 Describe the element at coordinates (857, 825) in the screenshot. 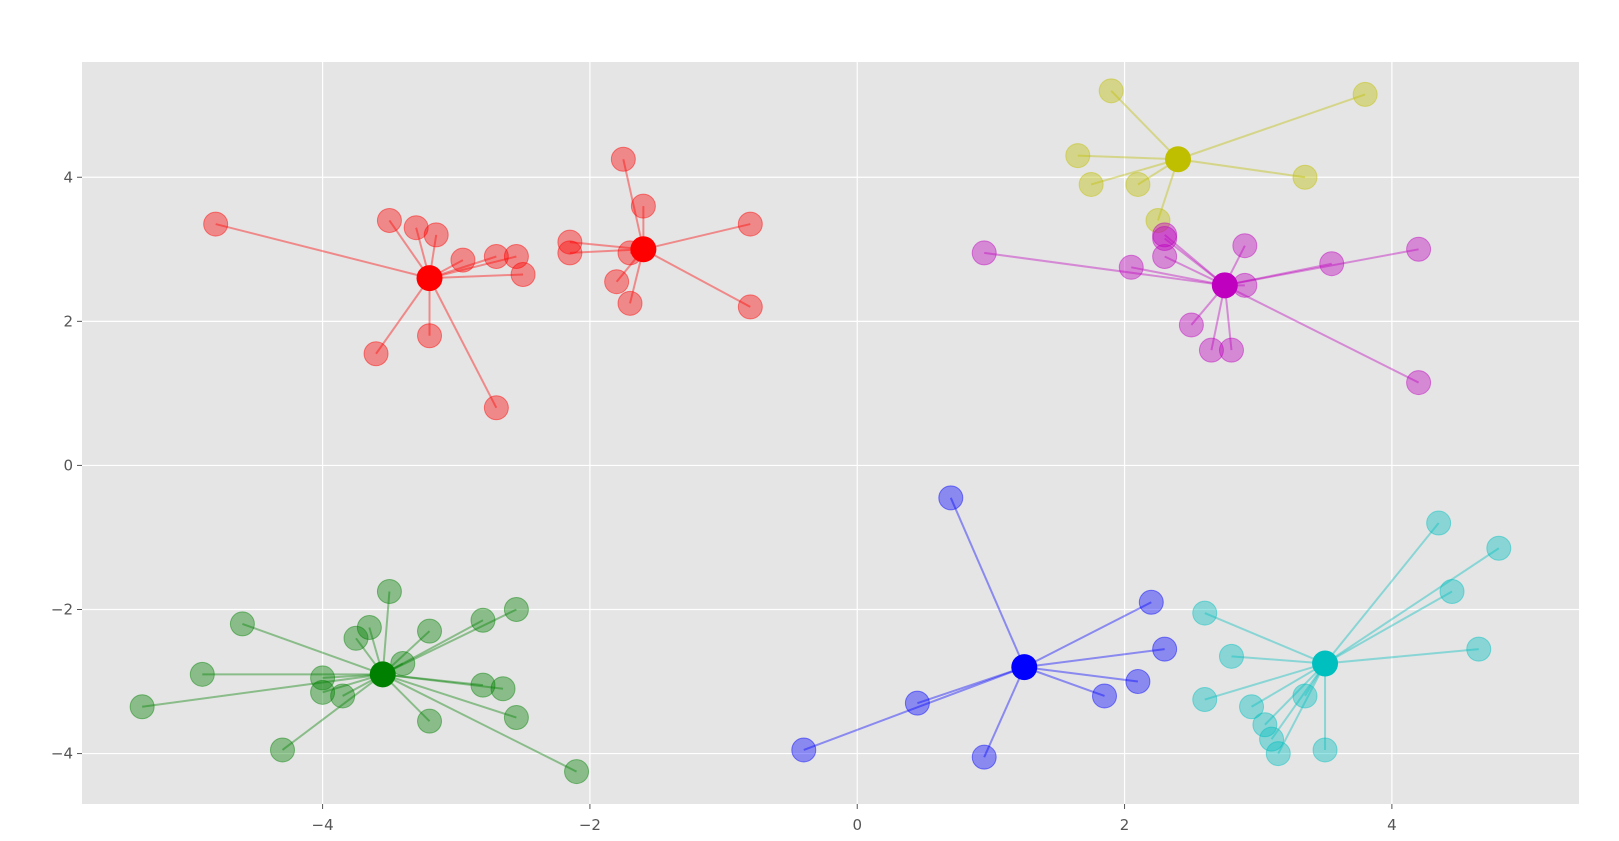

I see `x-tick-label: 0` at that location.